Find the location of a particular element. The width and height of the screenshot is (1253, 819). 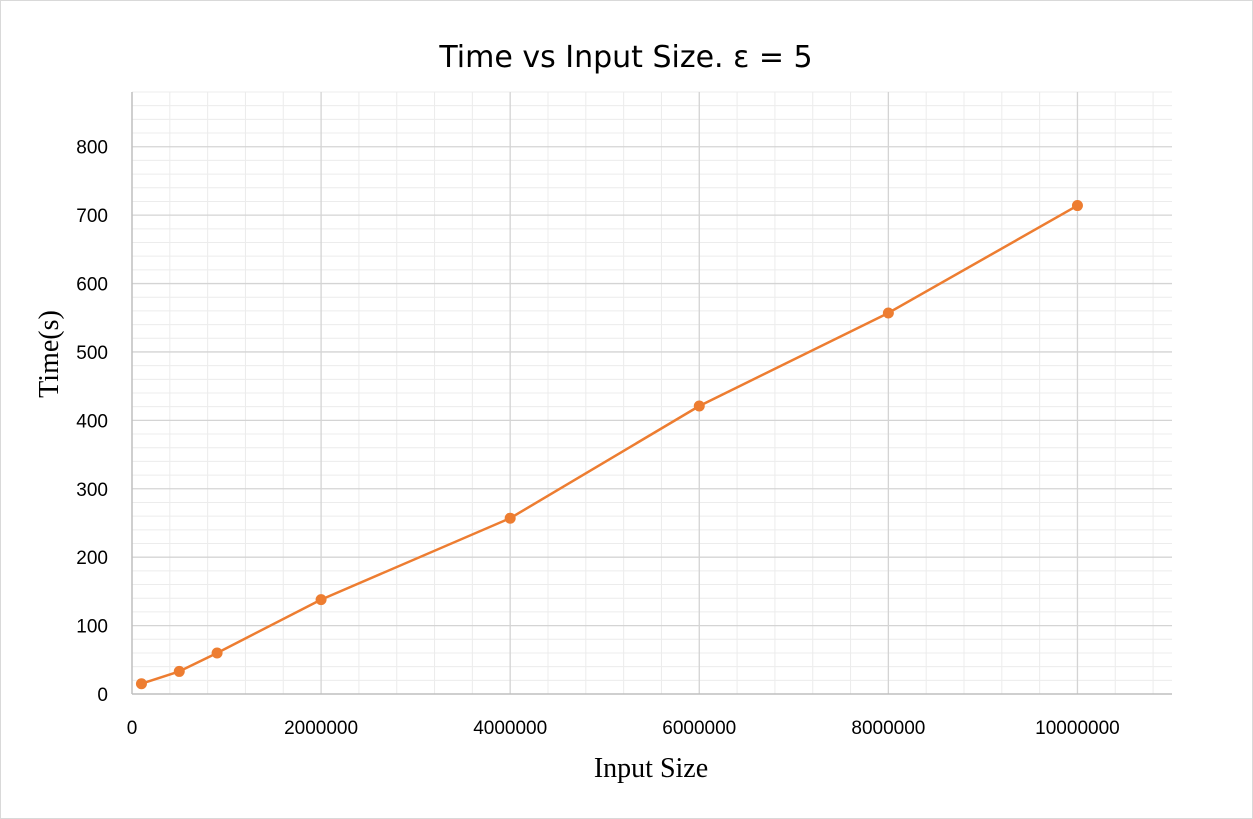

y-axis-title: Time(s) is located at coordinates (49, 354).